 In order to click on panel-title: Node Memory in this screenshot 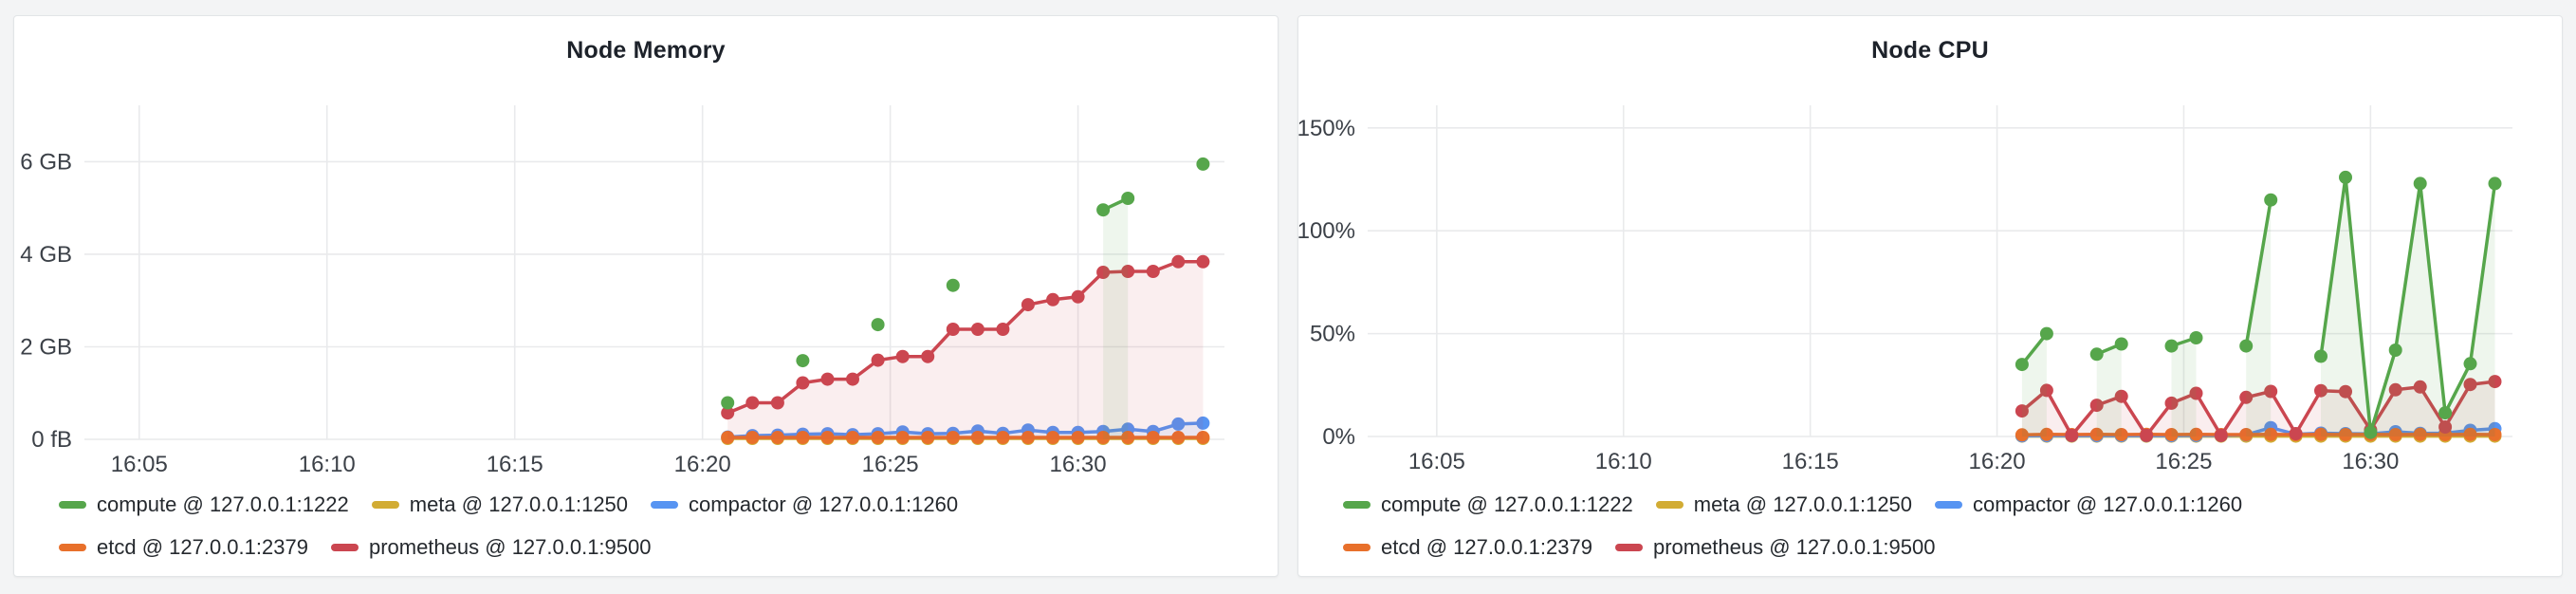, I will do `click(646, 50)`.